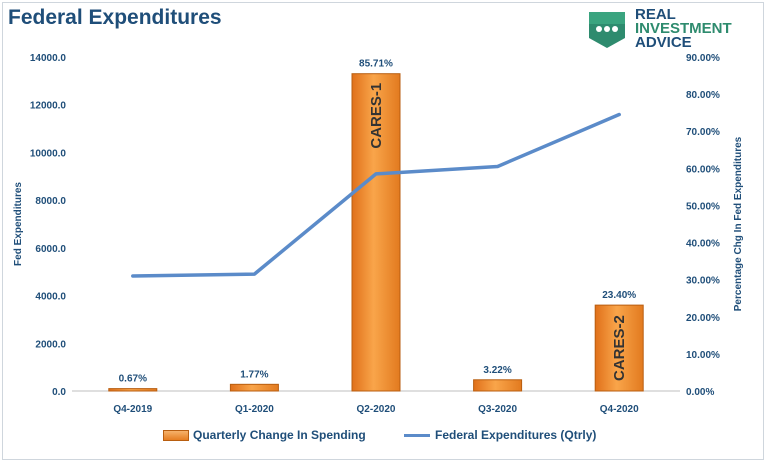 This screenshot has height=464, width=768. I want to click on y-right-tick-label: 40.00%, so click(703, 244).